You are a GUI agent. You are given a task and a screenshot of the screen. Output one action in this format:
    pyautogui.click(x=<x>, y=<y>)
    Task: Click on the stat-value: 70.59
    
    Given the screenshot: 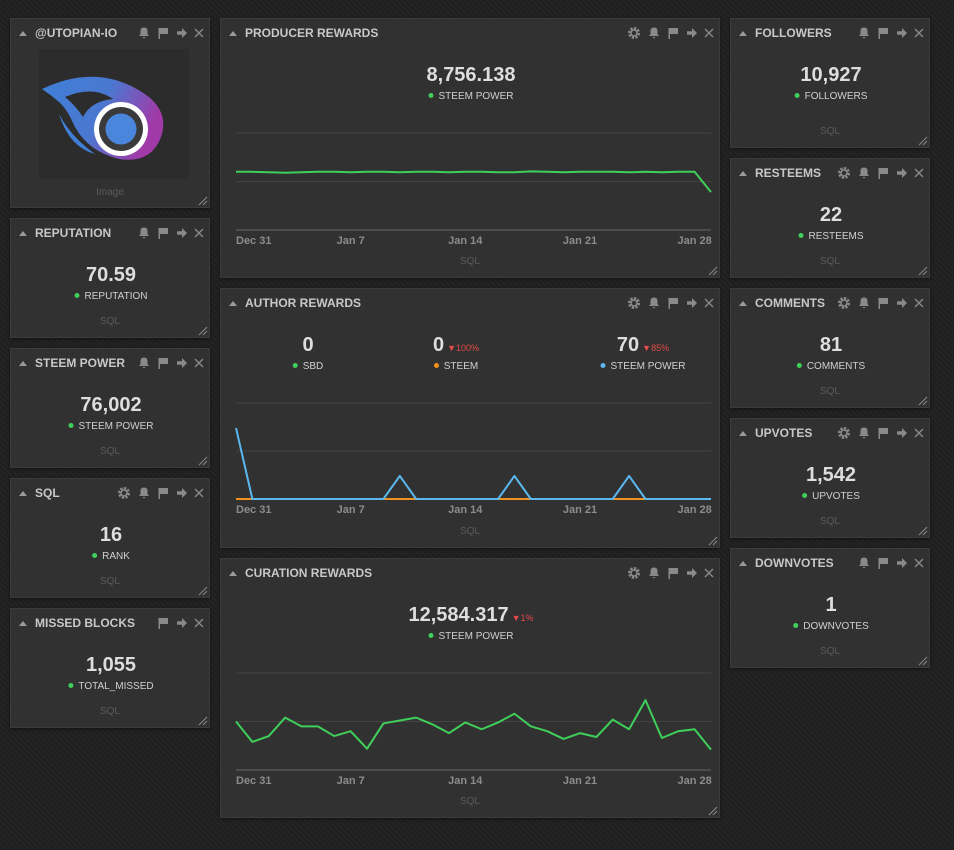 What is the action you would take?
    pyautogui.click(x=111, y=275)
    